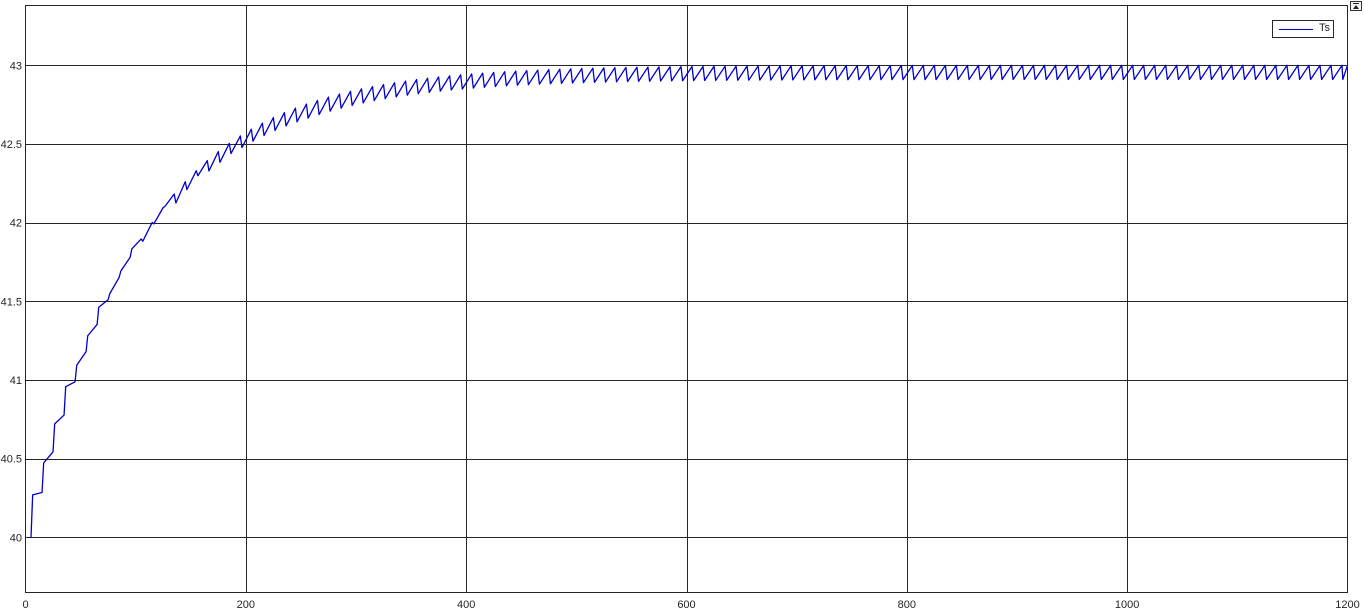 The image size is (1364, 614). I want to click on legend: Ts, so click(1303, 29).